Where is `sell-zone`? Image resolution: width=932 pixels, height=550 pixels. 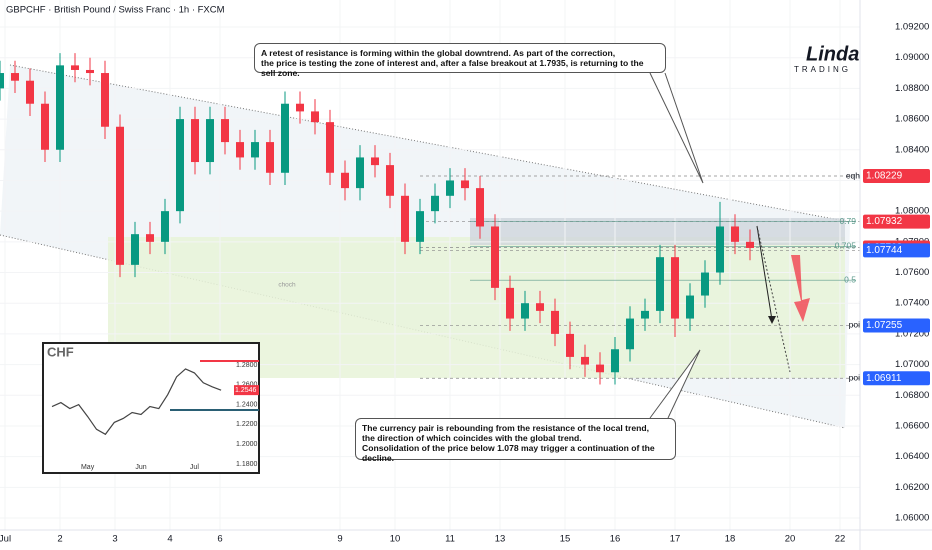 sell-zone is located at coordinates (657, 231).